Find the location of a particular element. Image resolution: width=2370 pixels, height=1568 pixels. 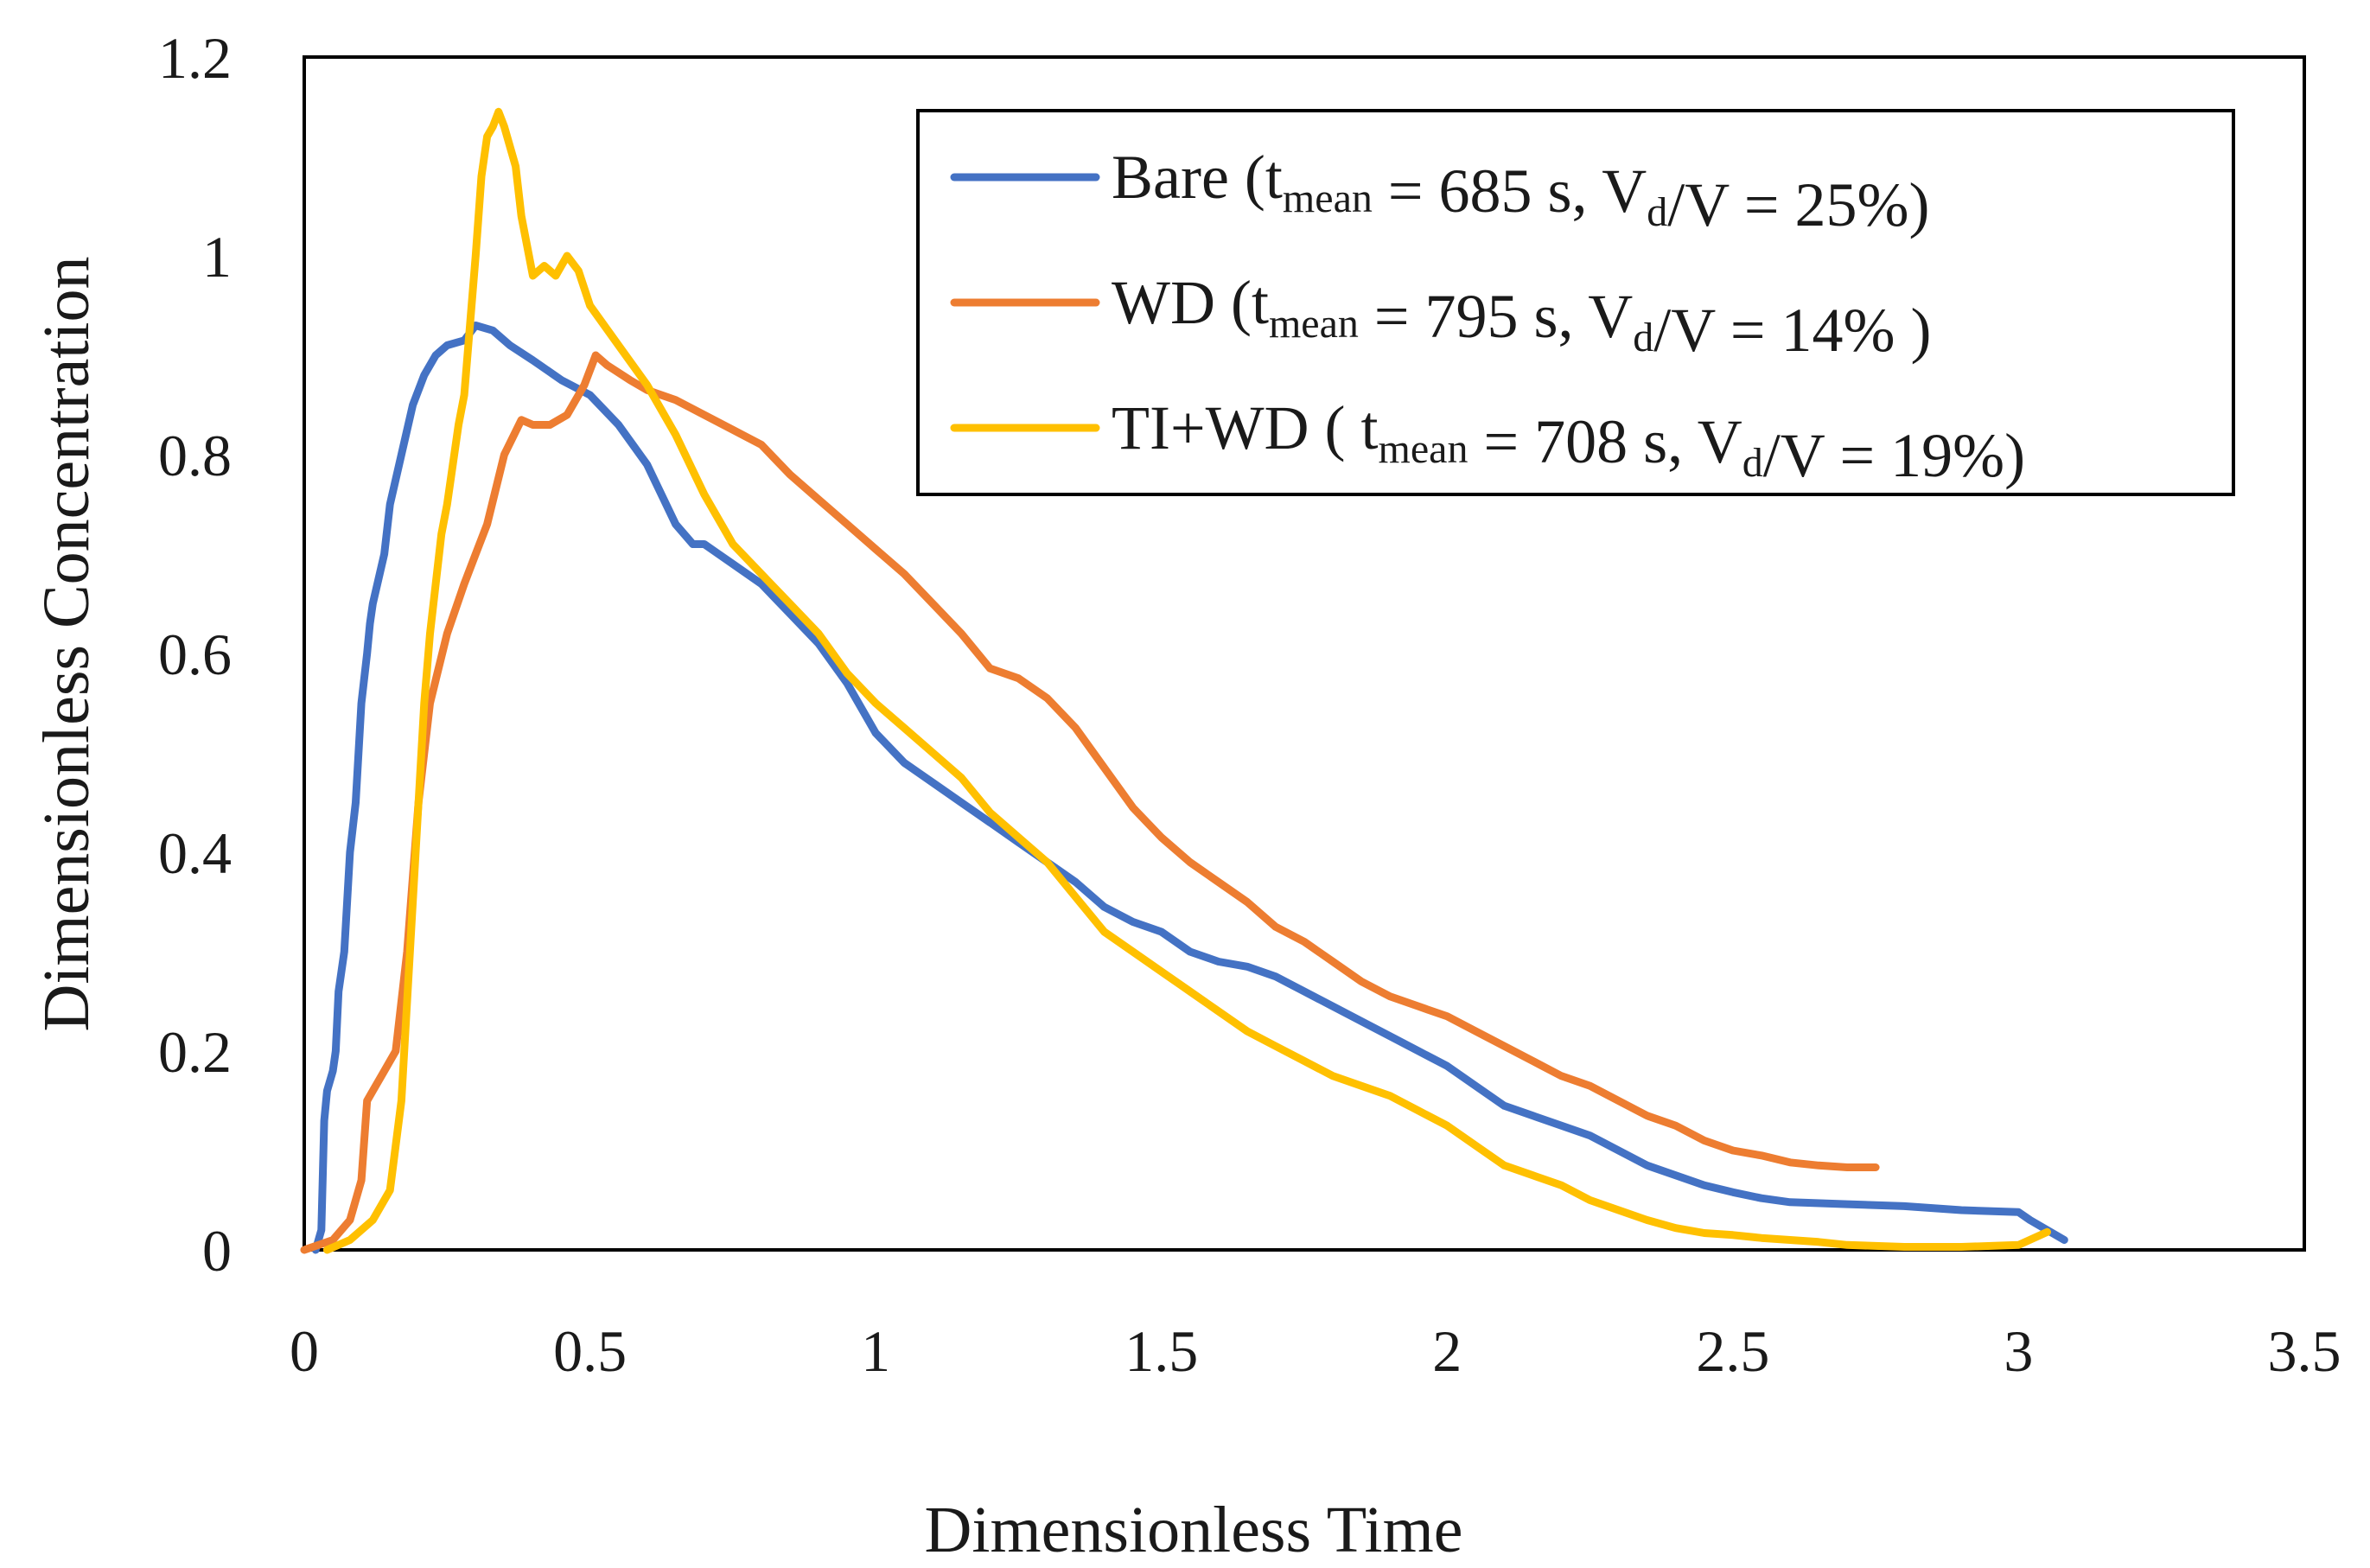

y-tick-label: 1.2 is located at coordinates (195, 58).